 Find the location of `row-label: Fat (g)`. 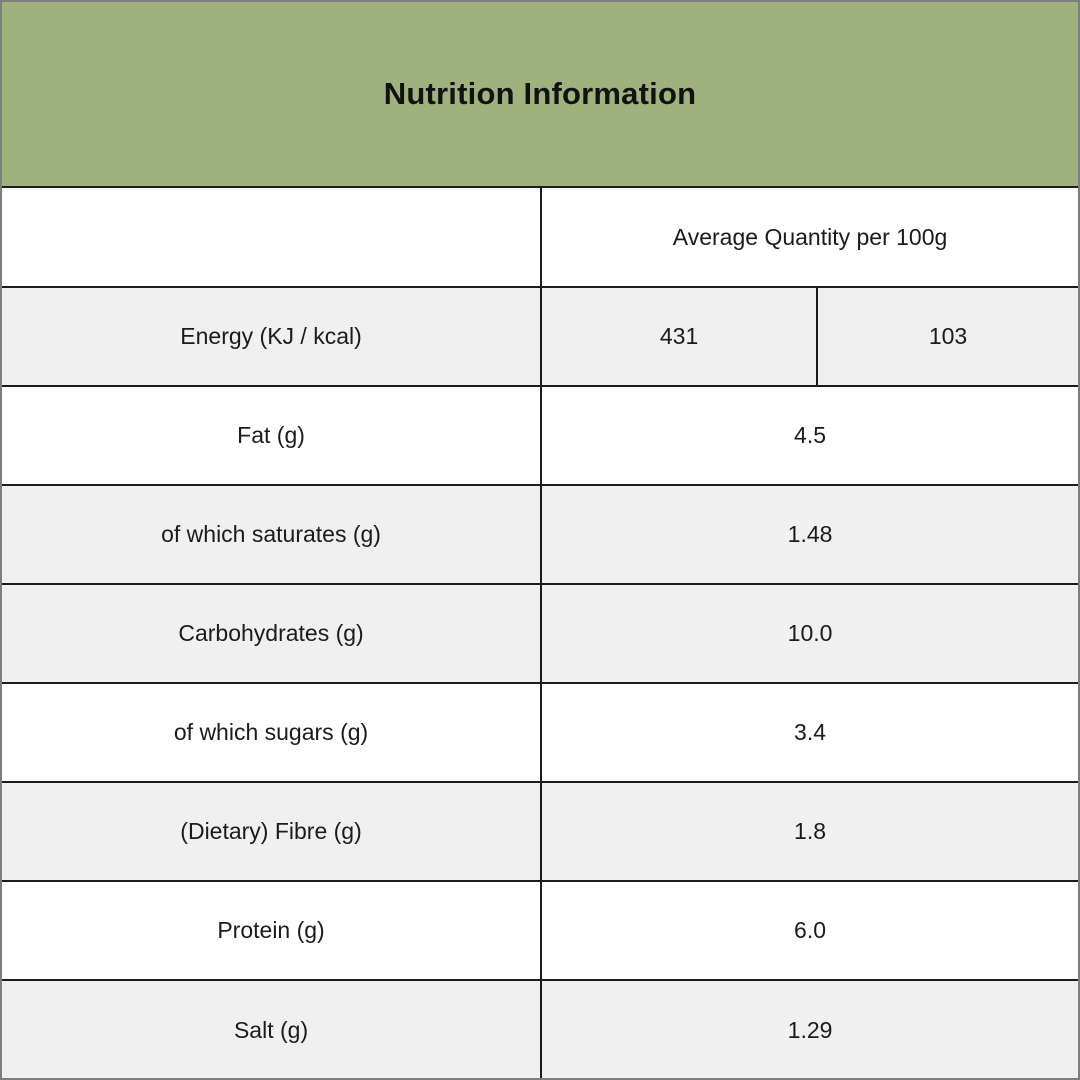

row-label: Fat (g) is located at coordinates (272, 435).